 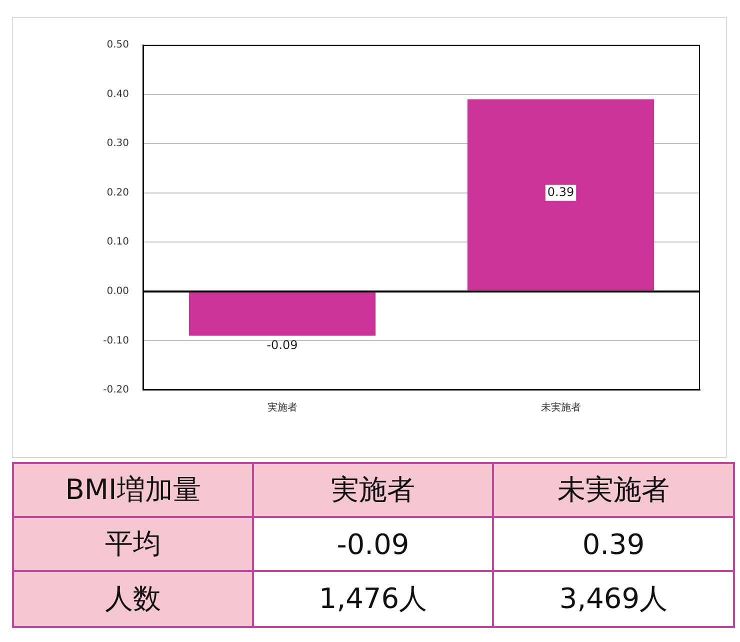 I want to click on data-label: 0.39, so click(x=613, y=544).